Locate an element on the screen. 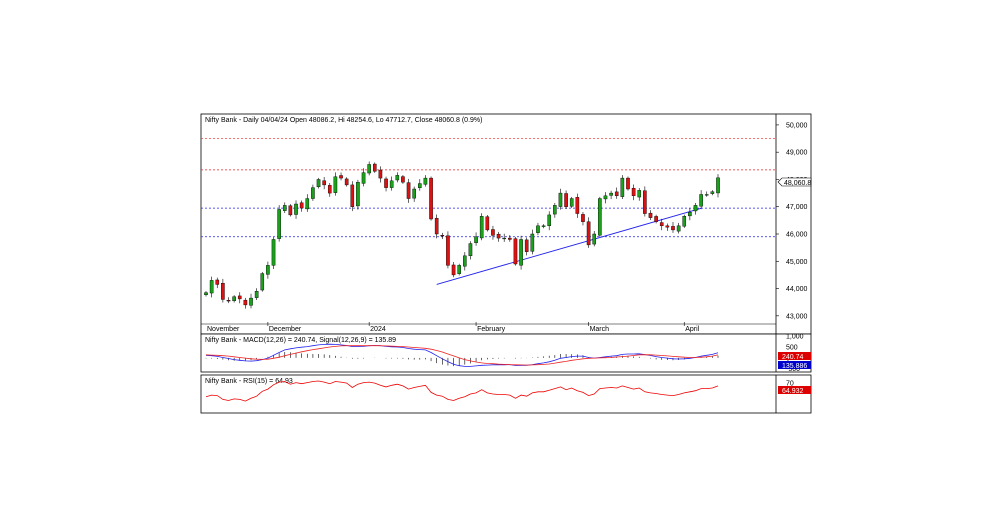 This screenshot has height=520, width=1001. rsi-panel: Nifty Bank - RSI(15) = 64.93 70 64.932 is located at coordinates (506, 394).